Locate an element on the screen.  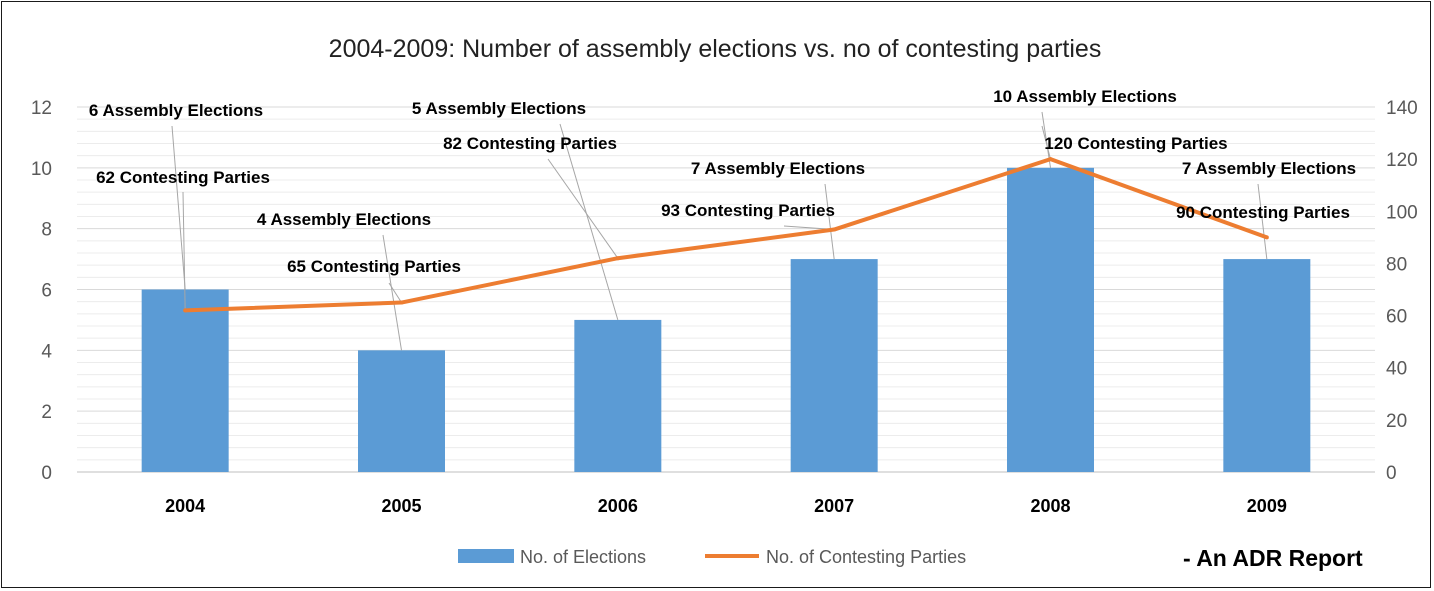
line-point-2004 is located at coordinates (185, 310).